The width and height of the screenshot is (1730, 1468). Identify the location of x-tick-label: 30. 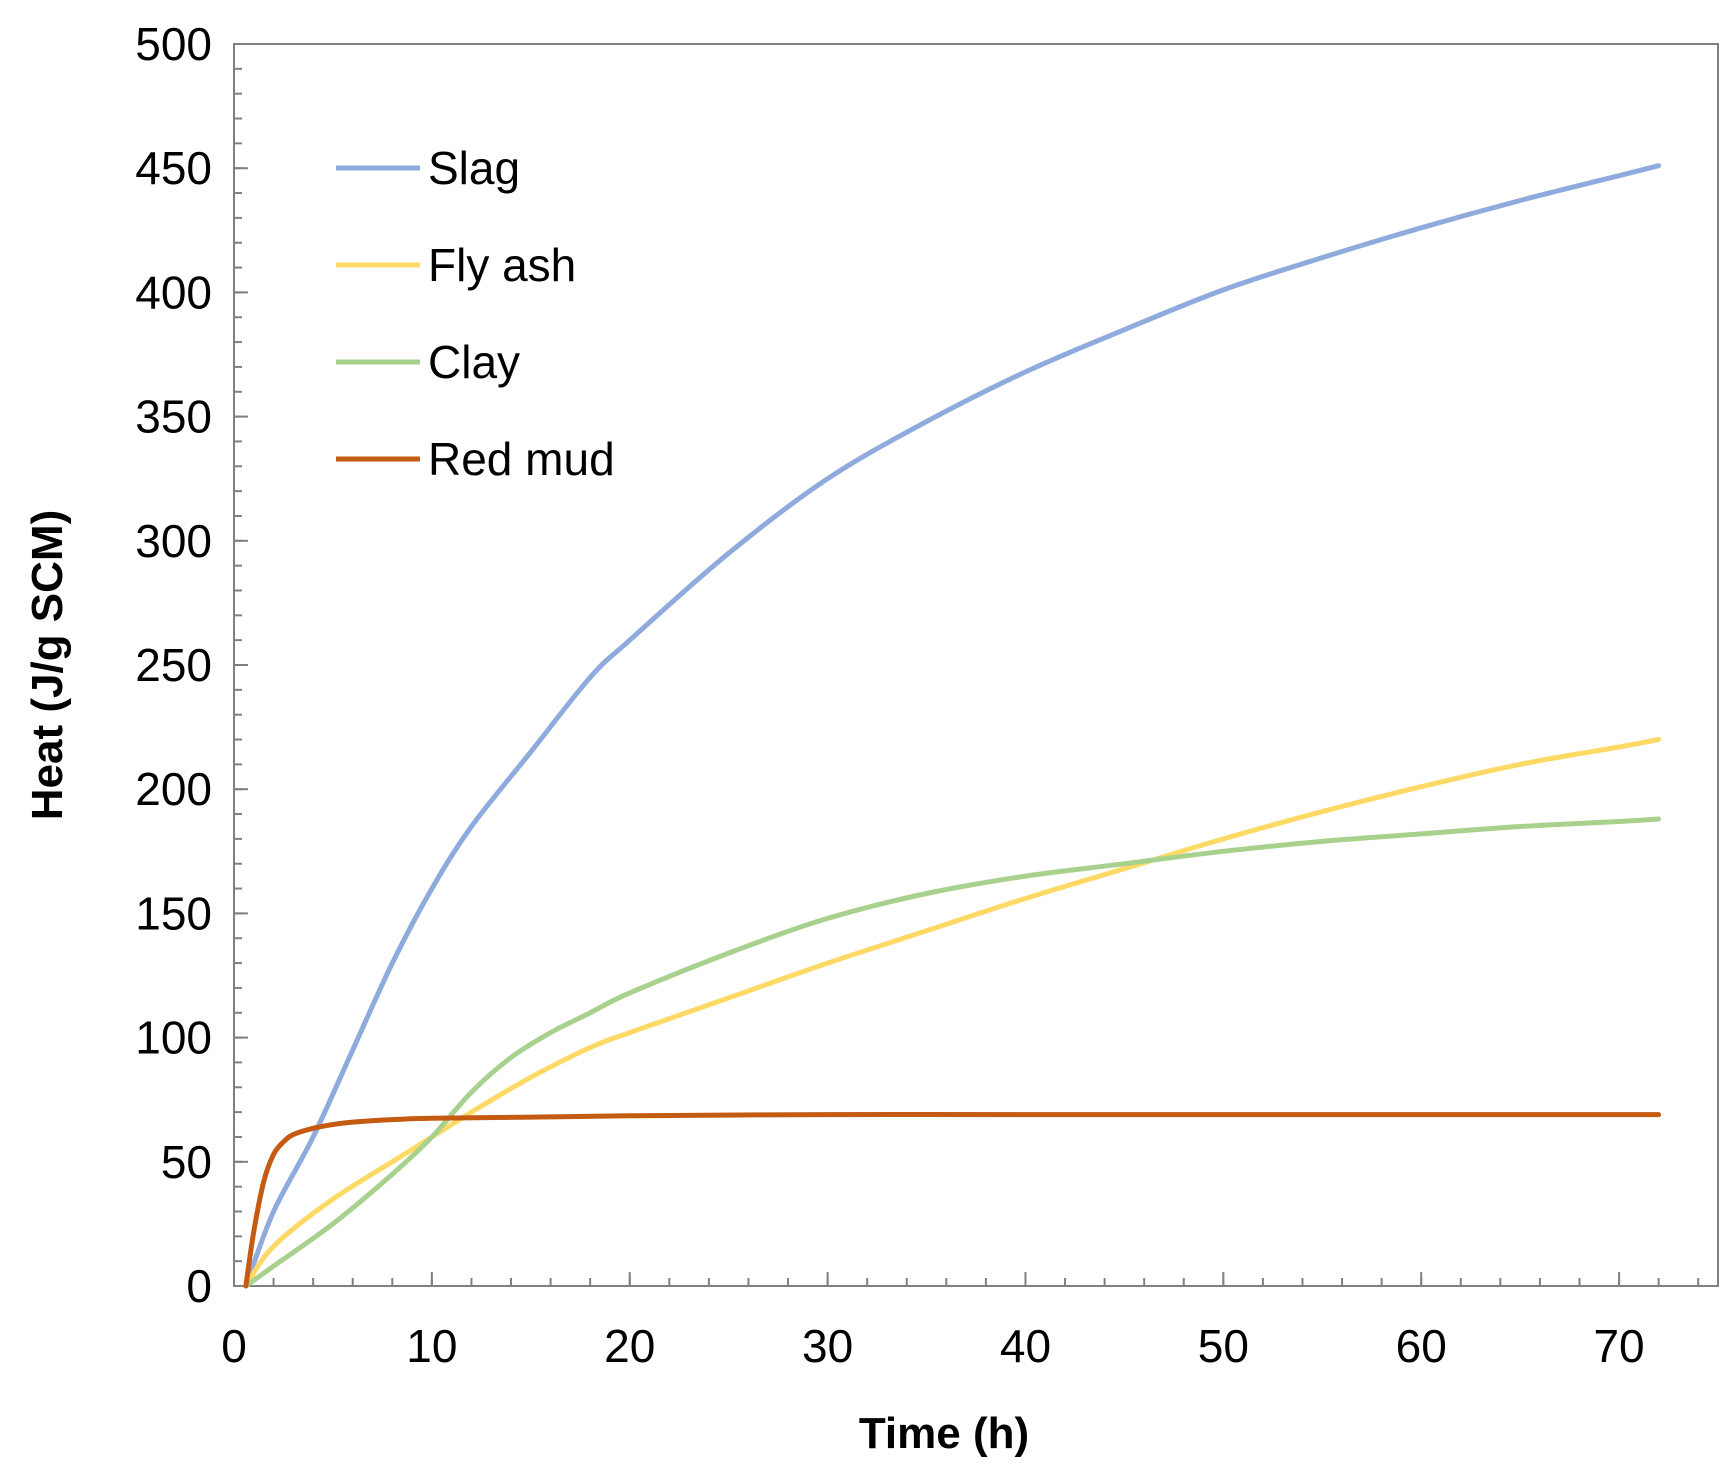
(827, 1346).